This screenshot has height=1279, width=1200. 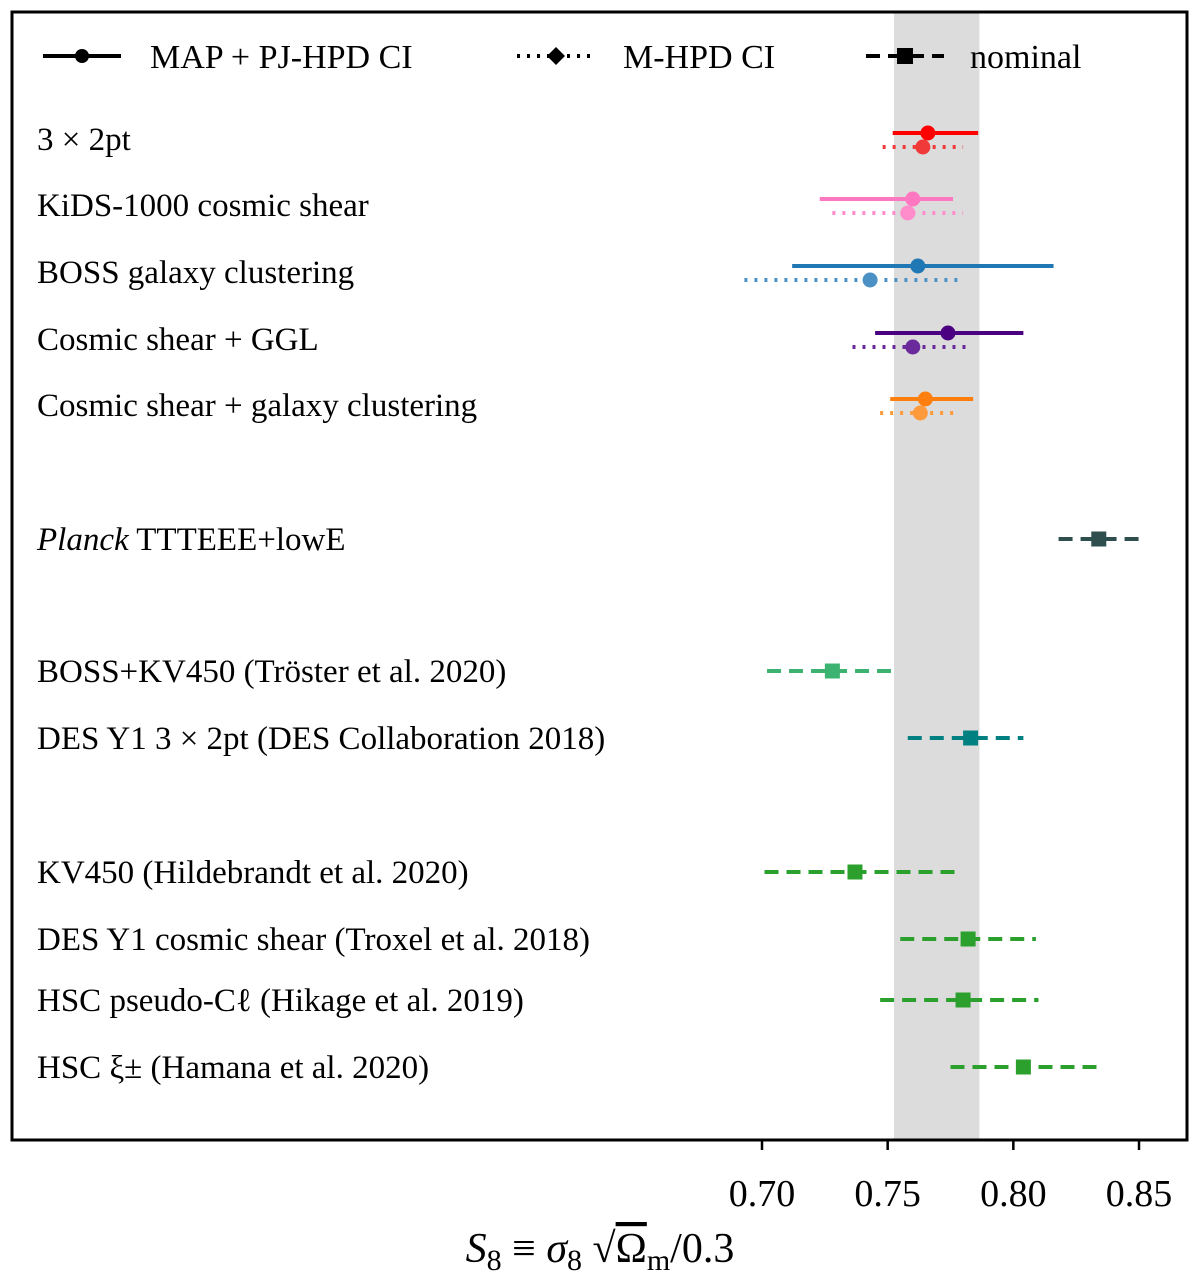 I want to click on row-label: 3 × 2pt, so click(x=84, y=140).